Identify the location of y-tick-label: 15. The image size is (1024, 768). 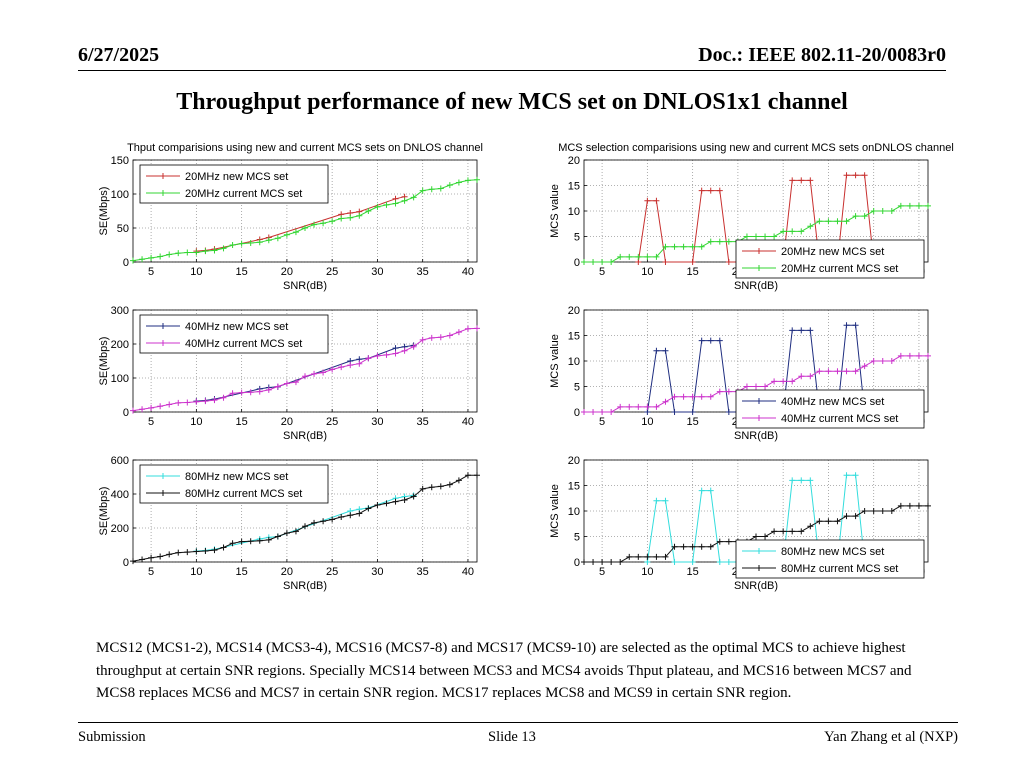
(574, 487).